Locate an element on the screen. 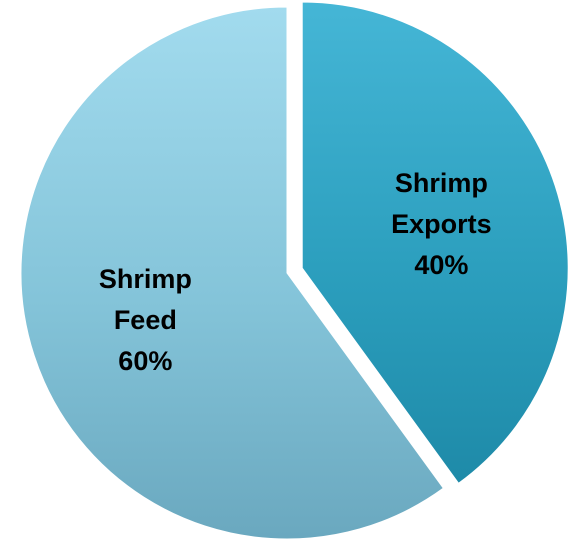  slice-label-shrimp-feed: Shrimp Feed 60% is located at coordinates (145, 320).